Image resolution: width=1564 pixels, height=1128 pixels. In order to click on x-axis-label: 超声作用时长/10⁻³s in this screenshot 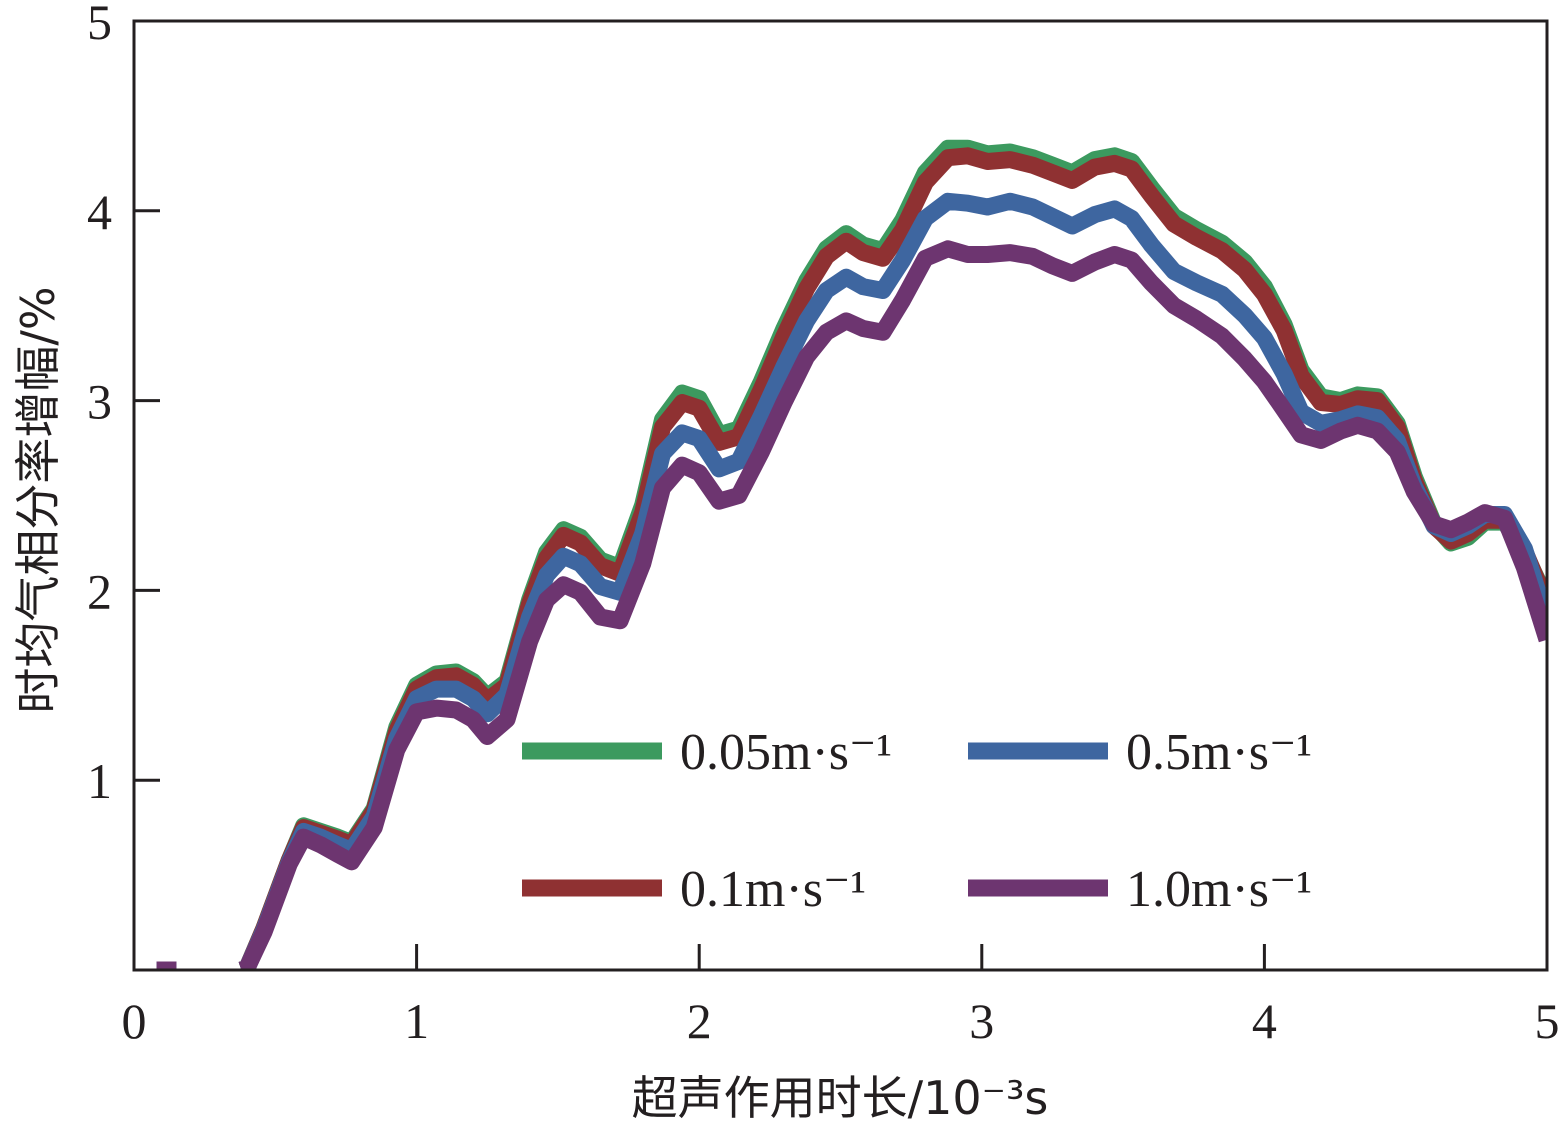, I will do `click(840, 1098)`.